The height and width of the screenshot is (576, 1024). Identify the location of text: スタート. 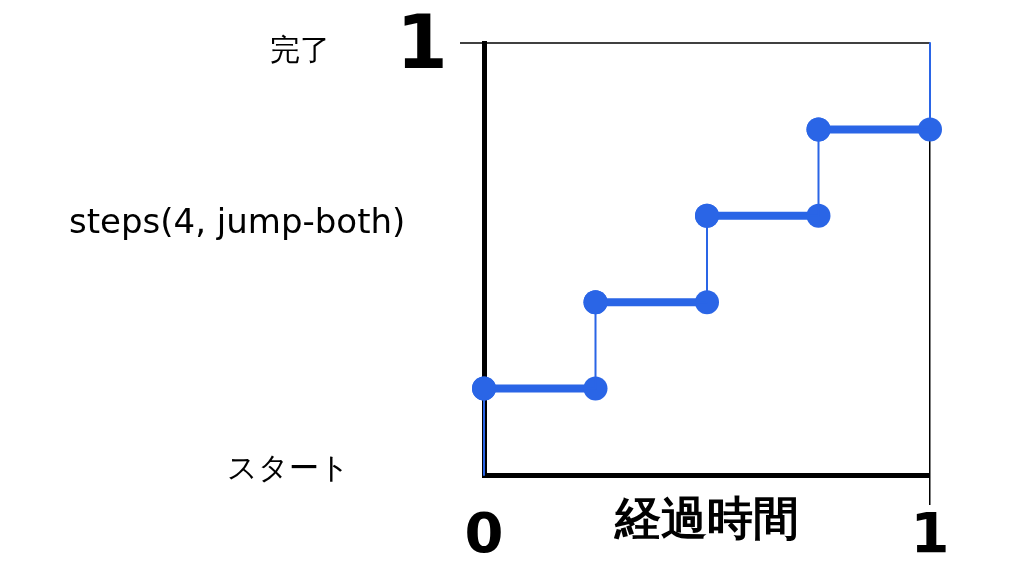
(288, 467).